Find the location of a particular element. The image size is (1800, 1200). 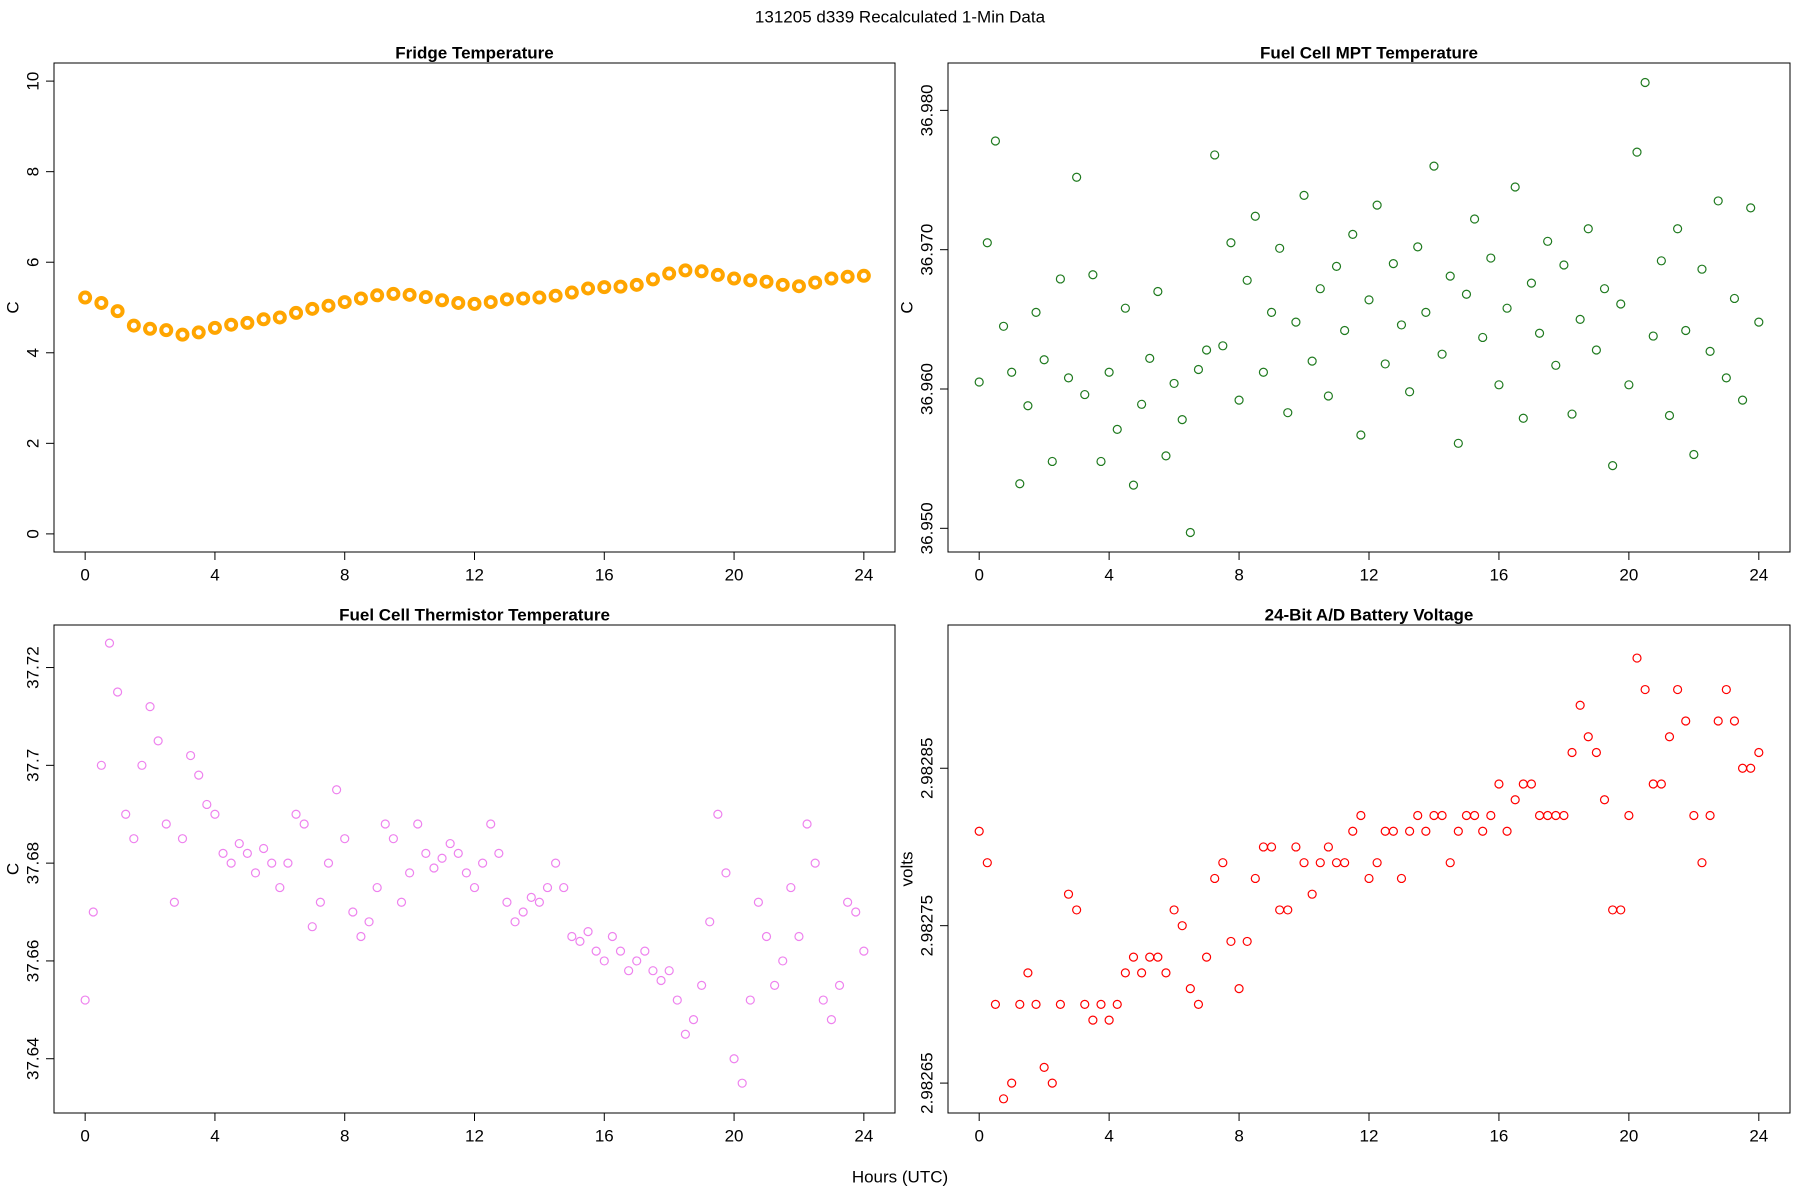

y-tick-label: 37.68 is located at coordinates (32, 863).